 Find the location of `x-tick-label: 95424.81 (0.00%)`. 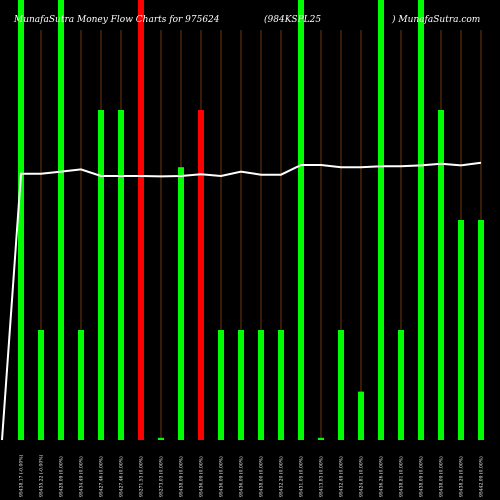

x-tick-label: 95424.81 (0.00%) is located at coordinates (361, 476).